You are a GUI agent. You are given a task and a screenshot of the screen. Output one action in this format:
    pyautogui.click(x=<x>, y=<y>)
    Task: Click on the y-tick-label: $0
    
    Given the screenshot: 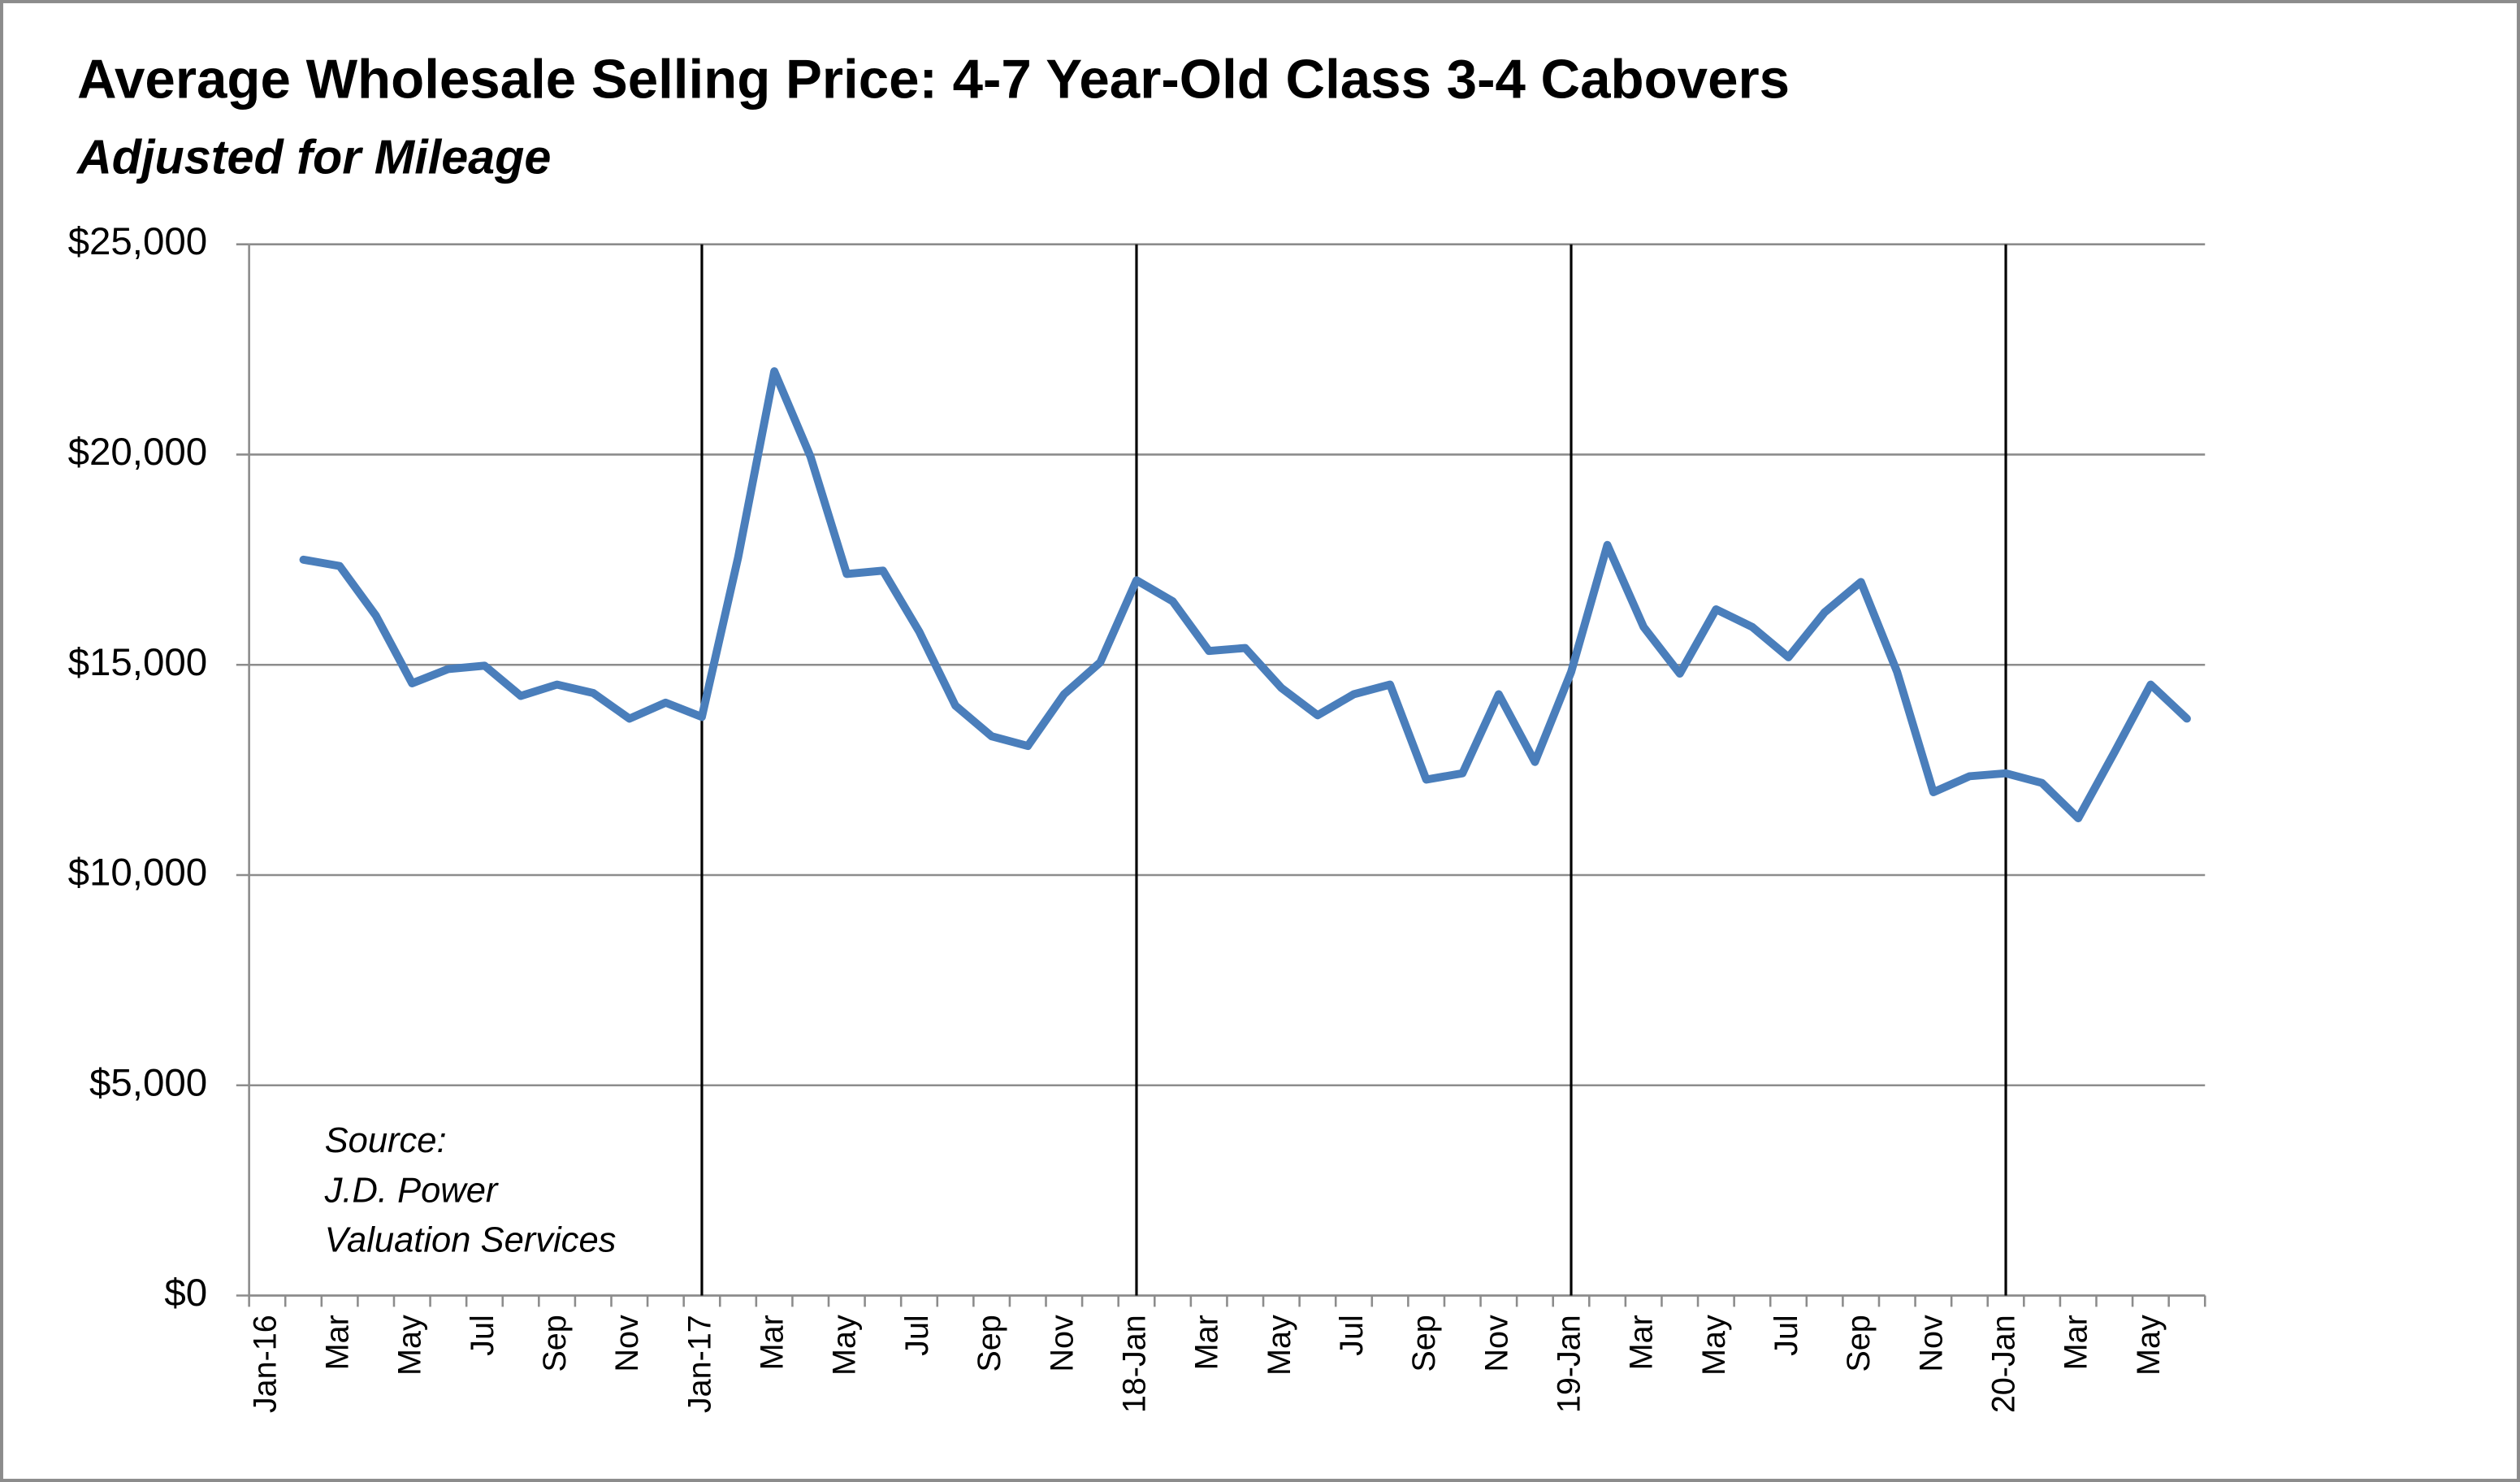 What is the action you would take?
    pyautogui.click(x=185, y=1293)
    